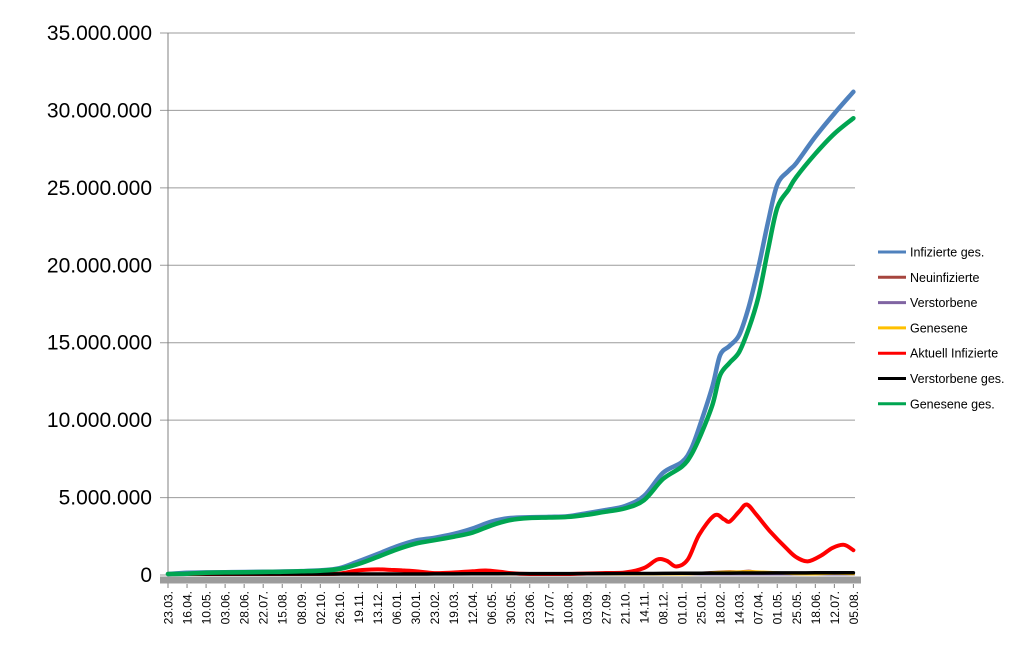  Describe the element at coordinates (943, 303) in the screenshot. I see `legend-label: Verstorbene` at that location.